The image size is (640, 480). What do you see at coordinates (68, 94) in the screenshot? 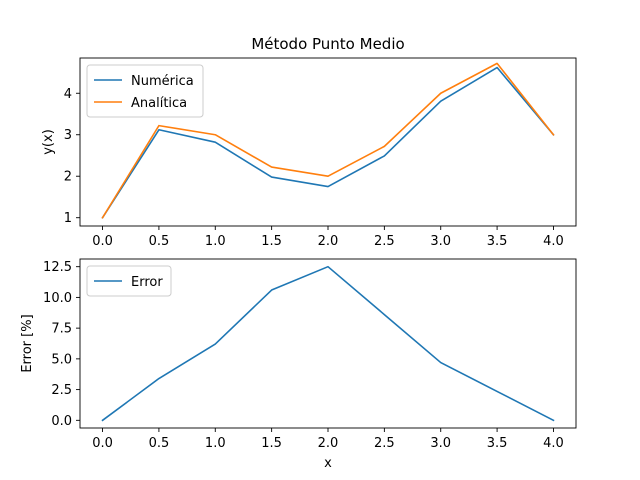
I see `chart1-y-tick-label: 4` at bounding box center [68, 94].